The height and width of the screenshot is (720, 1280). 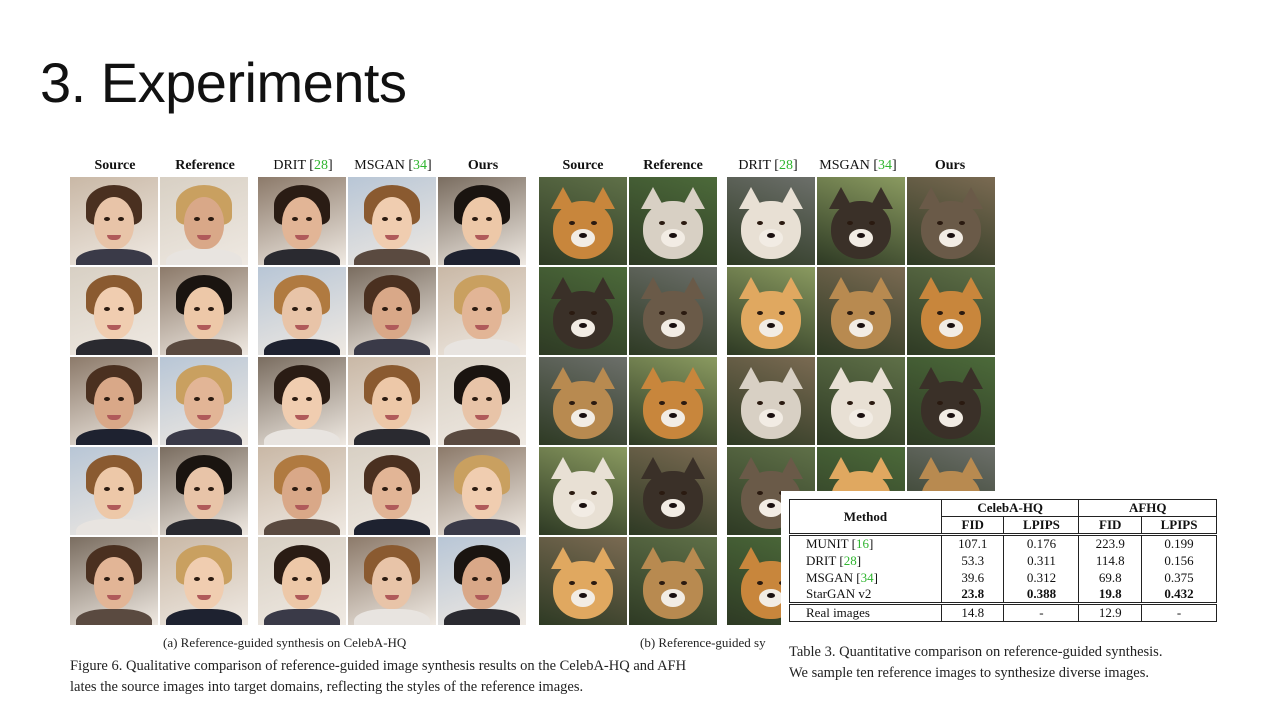 I want to click on method-name: MUNIT, so click(x=829, y=543).